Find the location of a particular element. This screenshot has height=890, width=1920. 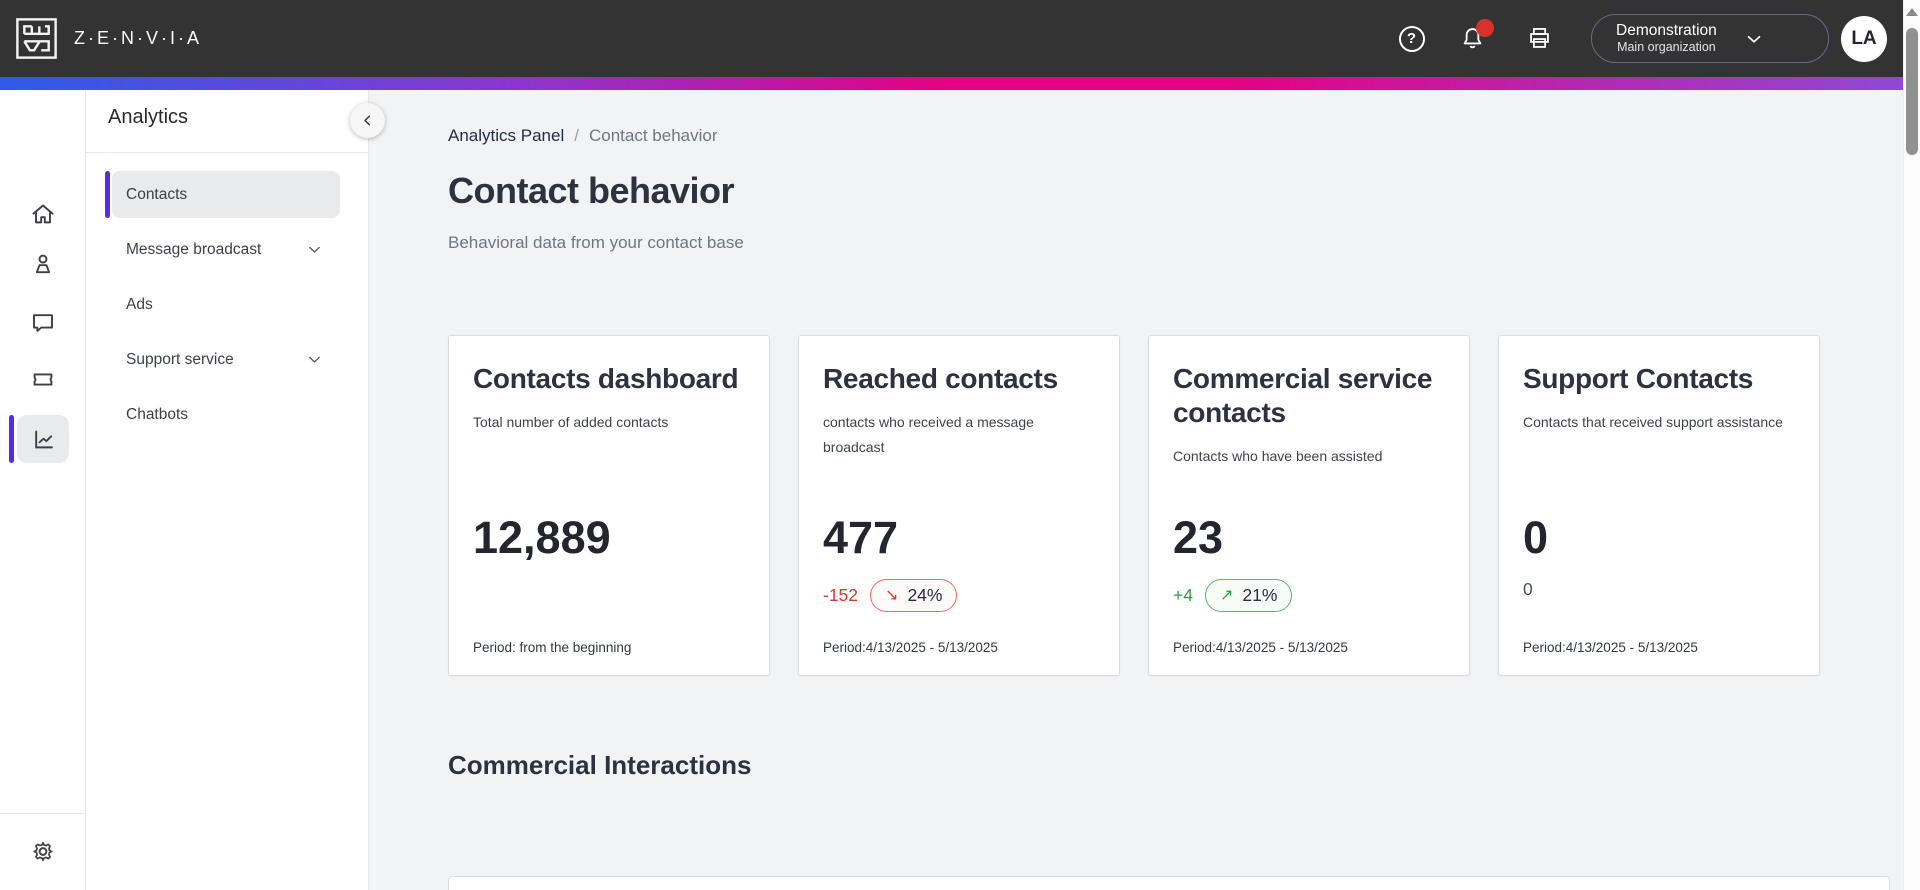

org-name: Demonstration is located at coordinates (1666, 30).